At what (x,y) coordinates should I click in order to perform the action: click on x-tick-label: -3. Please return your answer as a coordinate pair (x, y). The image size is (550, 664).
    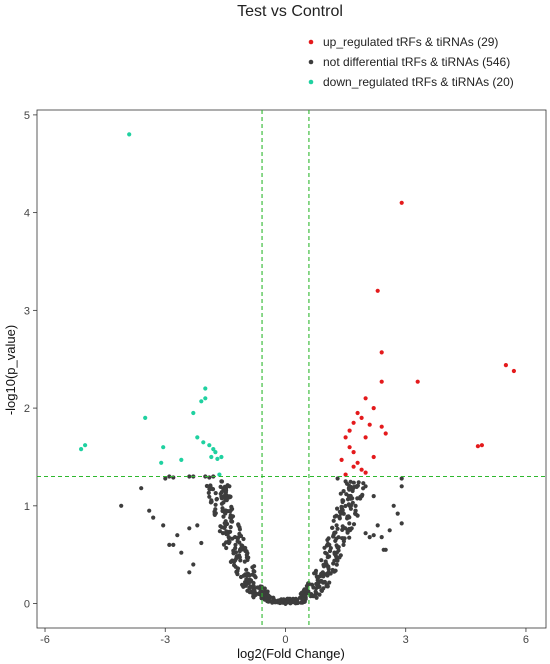
    Looking at the image, I should click on (165, 640).